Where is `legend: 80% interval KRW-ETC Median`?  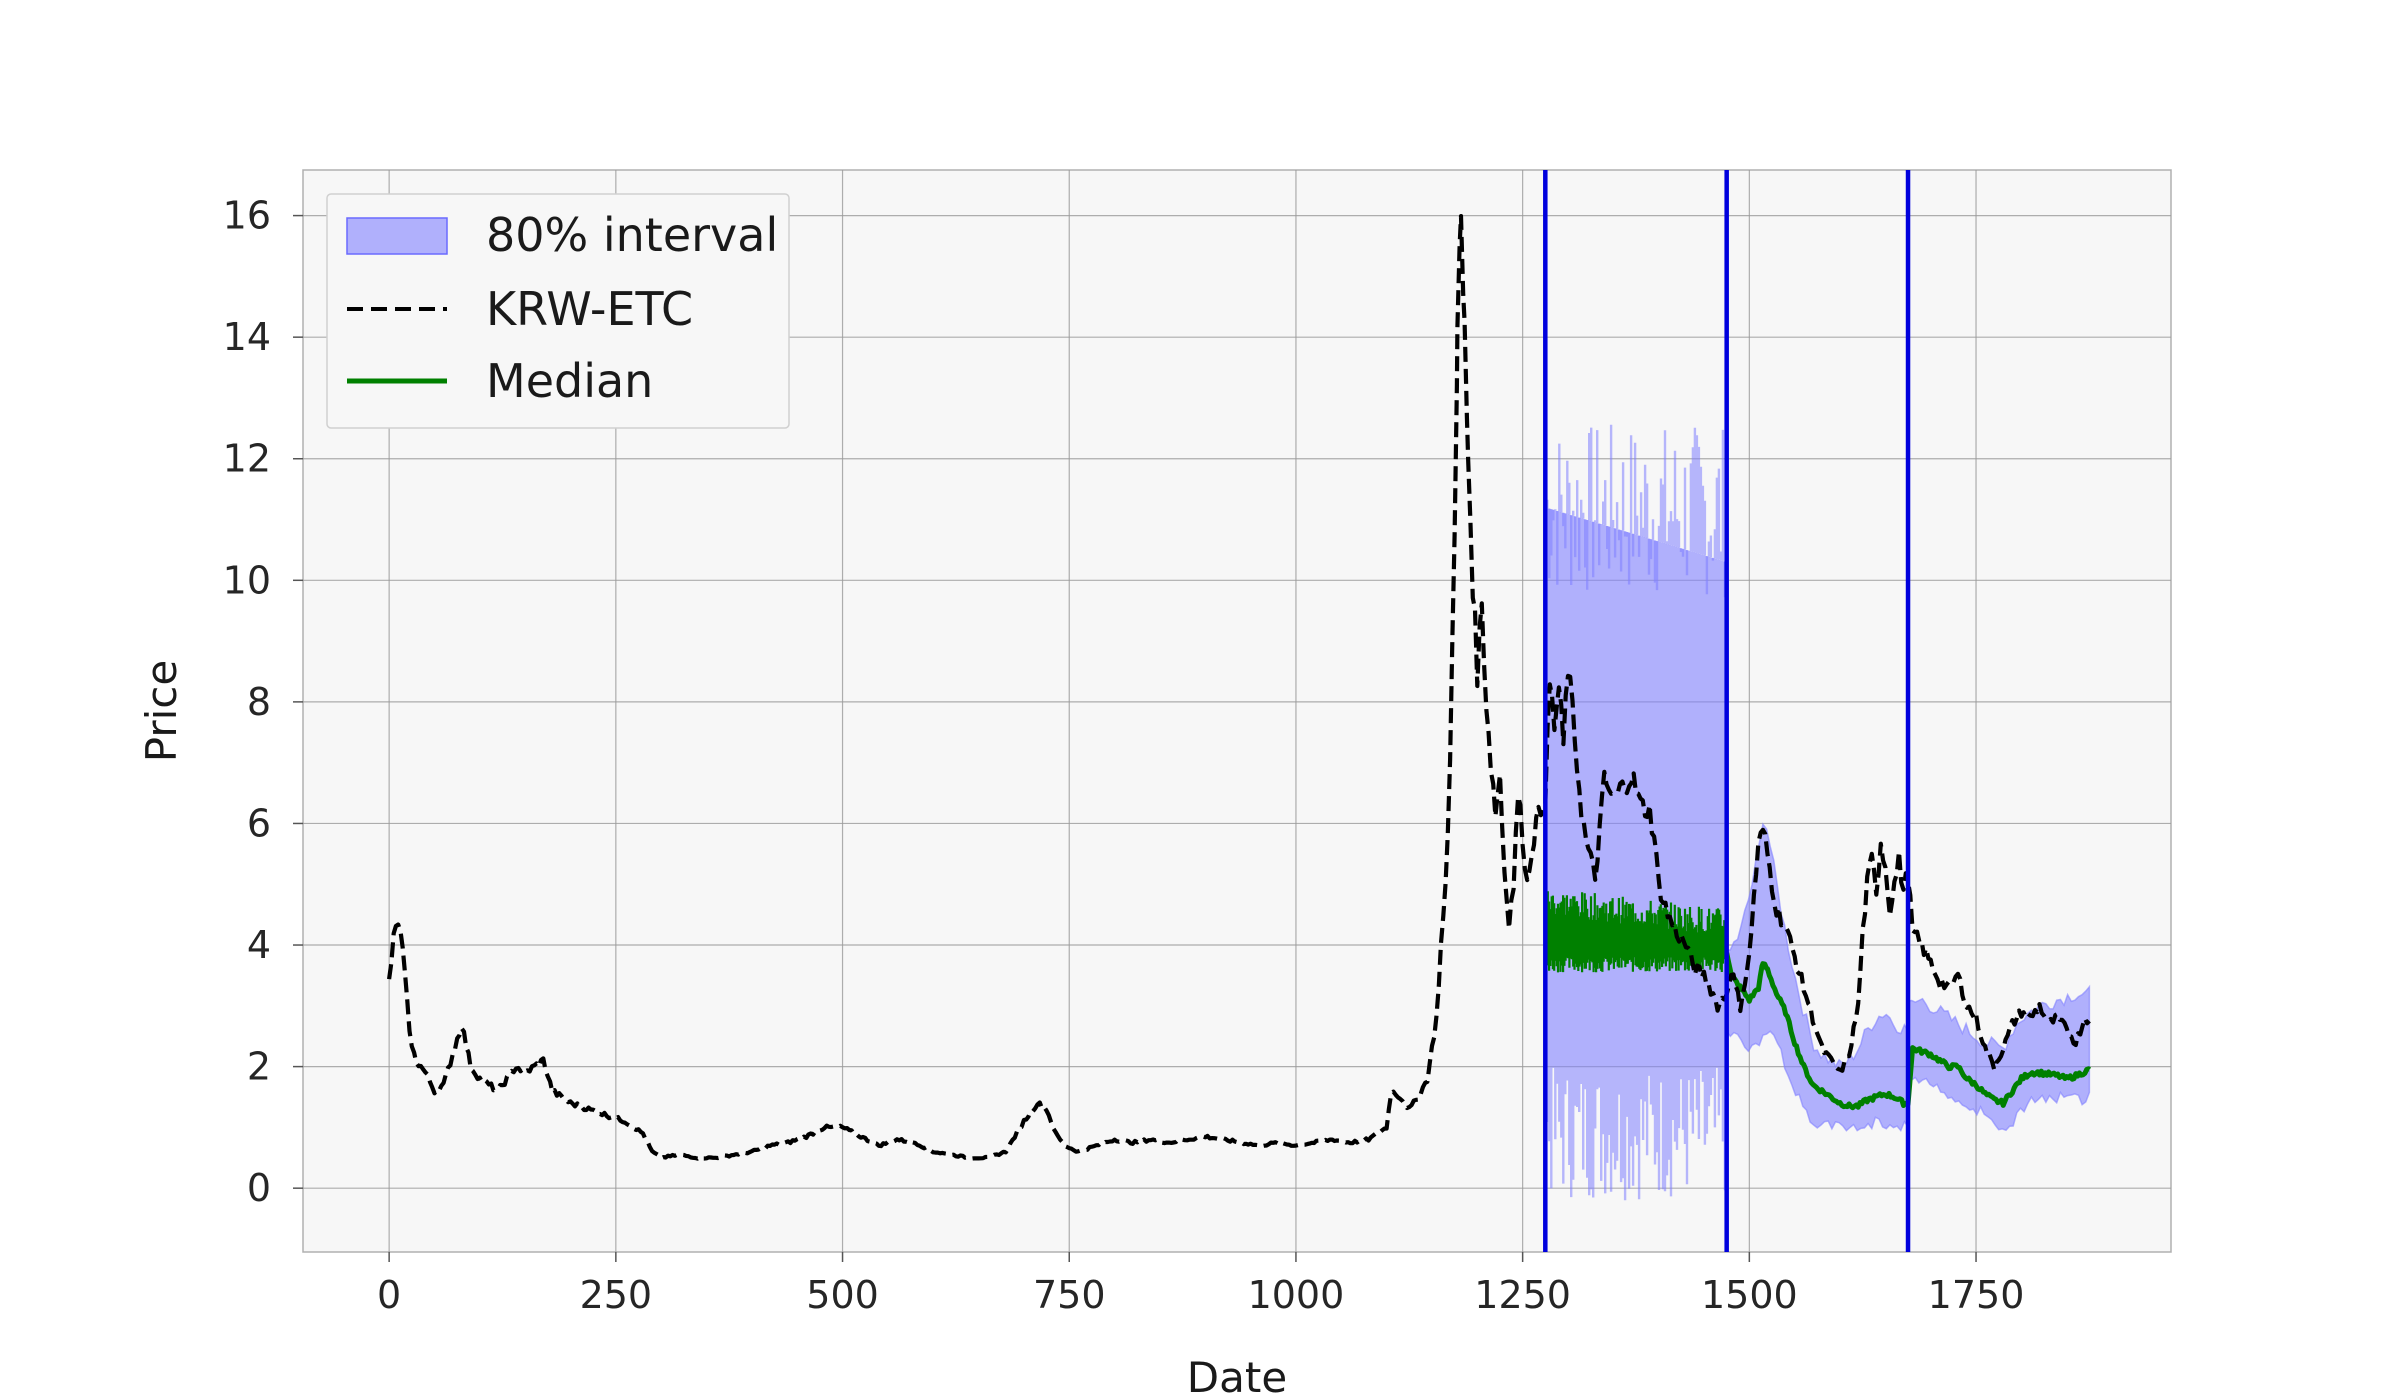
legend: 80% interval KRW-ETC Median is located at coordinates (558, 311).